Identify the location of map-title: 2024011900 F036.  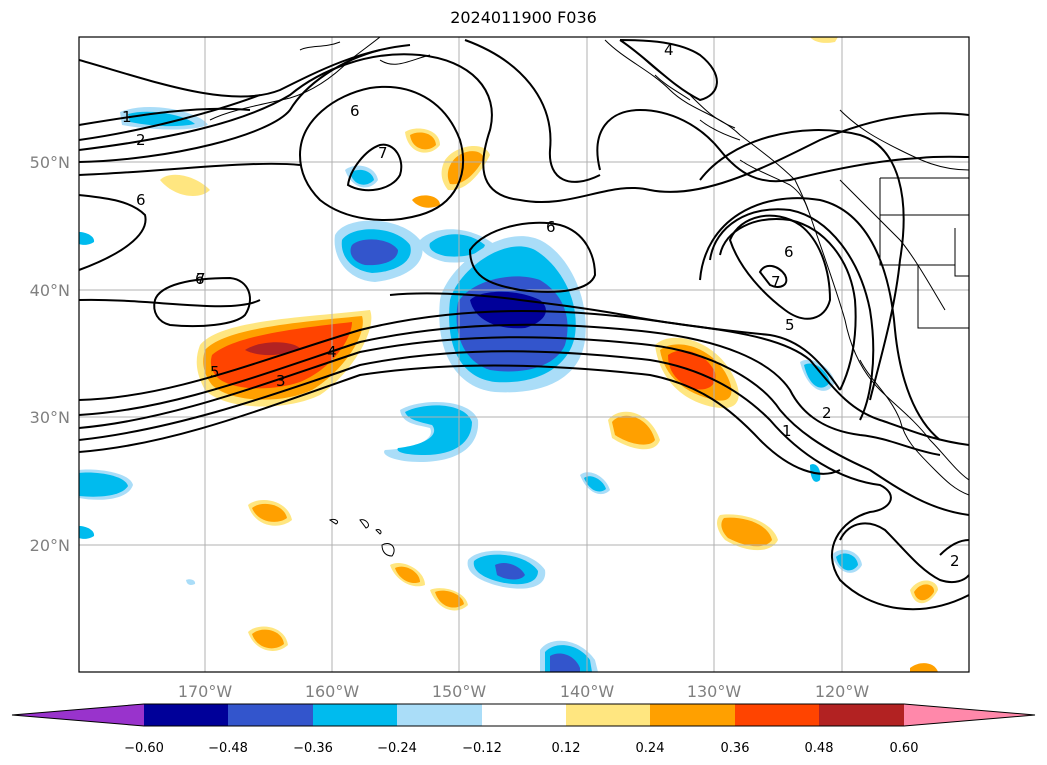
(523, 17).